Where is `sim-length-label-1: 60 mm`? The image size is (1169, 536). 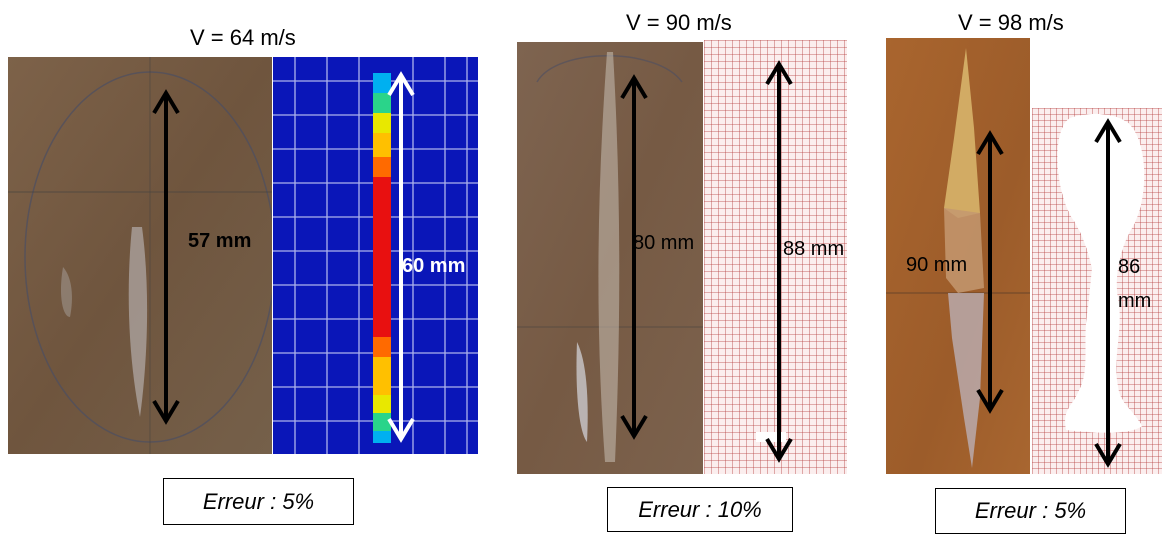 sim-length-label-1: 60 mm is located at coordinates (434, 266).